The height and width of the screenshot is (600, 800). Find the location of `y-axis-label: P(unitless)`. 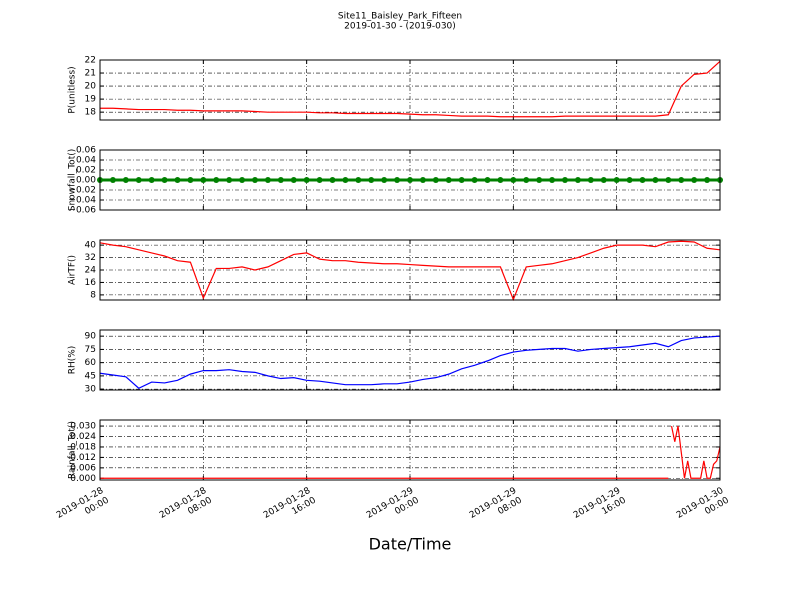

y-axis-label: P(unitless) is located at coordinates (73, 89).